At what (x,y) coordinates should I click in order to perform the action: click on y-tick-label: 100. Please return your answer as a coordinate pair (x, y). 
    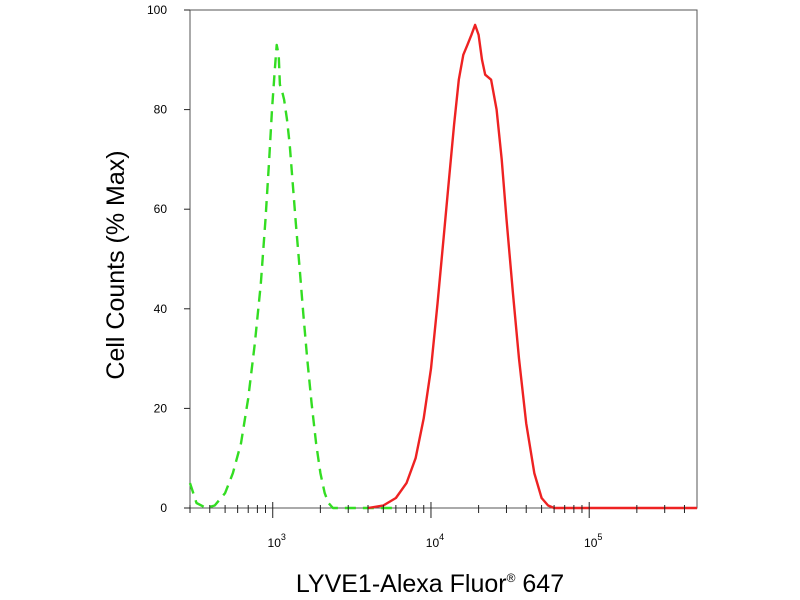
    Looking at the image, I should click on (157, 10).